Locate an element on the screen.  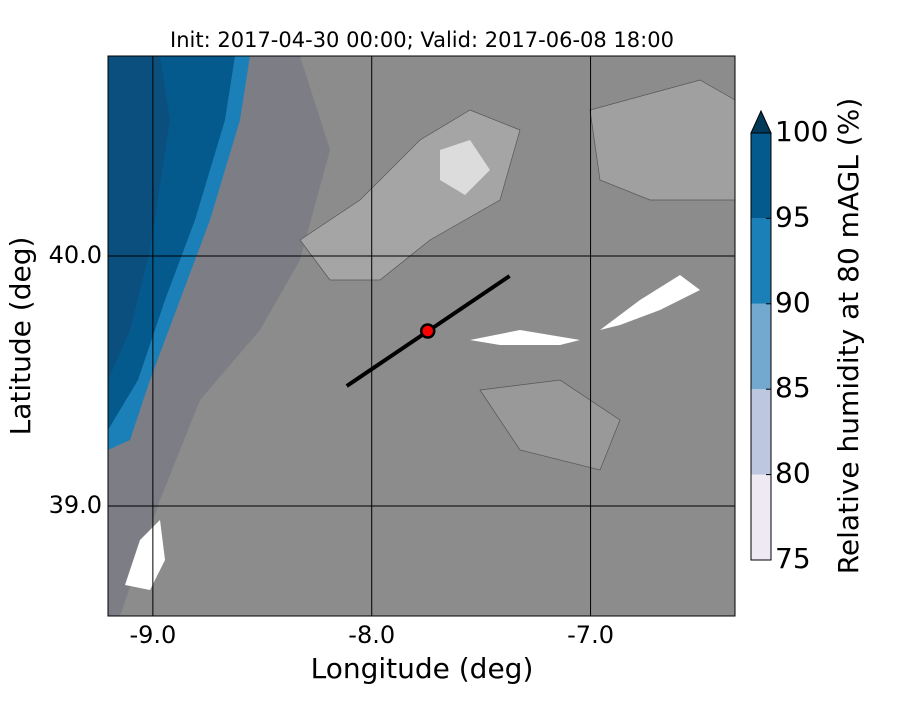
hills is located at coordinates (550, 425).